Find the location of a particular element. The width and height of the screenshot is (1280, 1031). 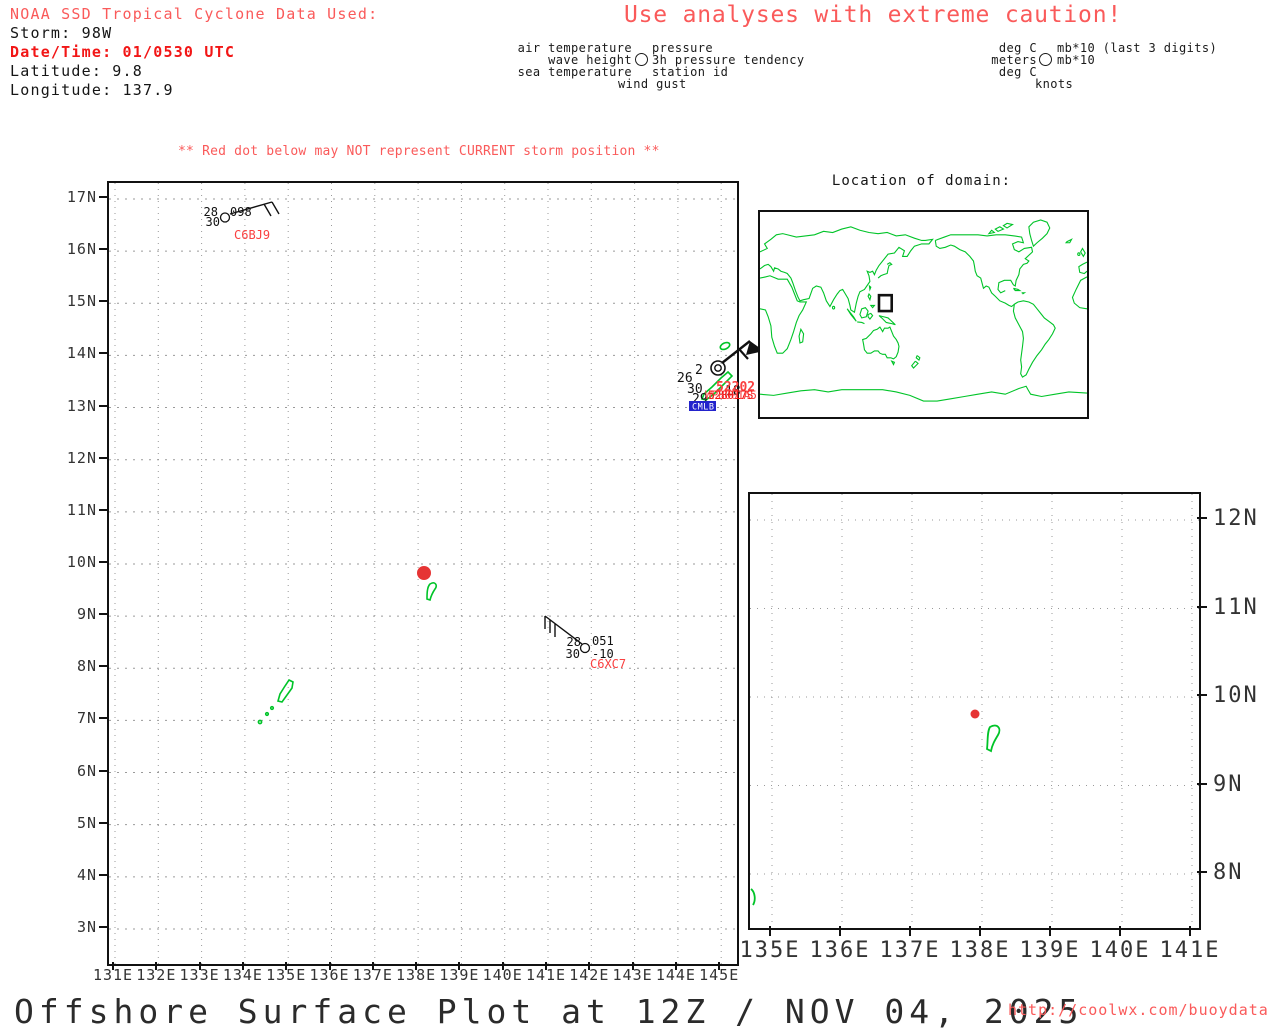

station-id: C6BJ9 is located at coordinates (252, 235).